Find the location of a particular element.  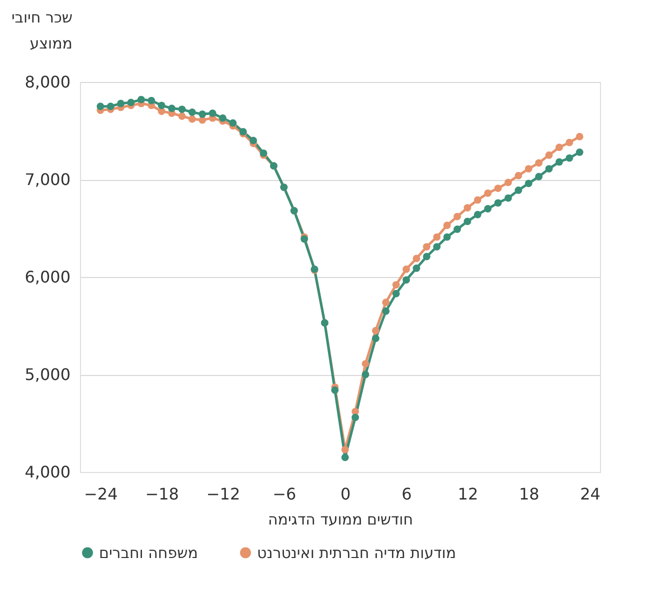

y-tick-label: 4,000 is located at coordinates (47, 472).